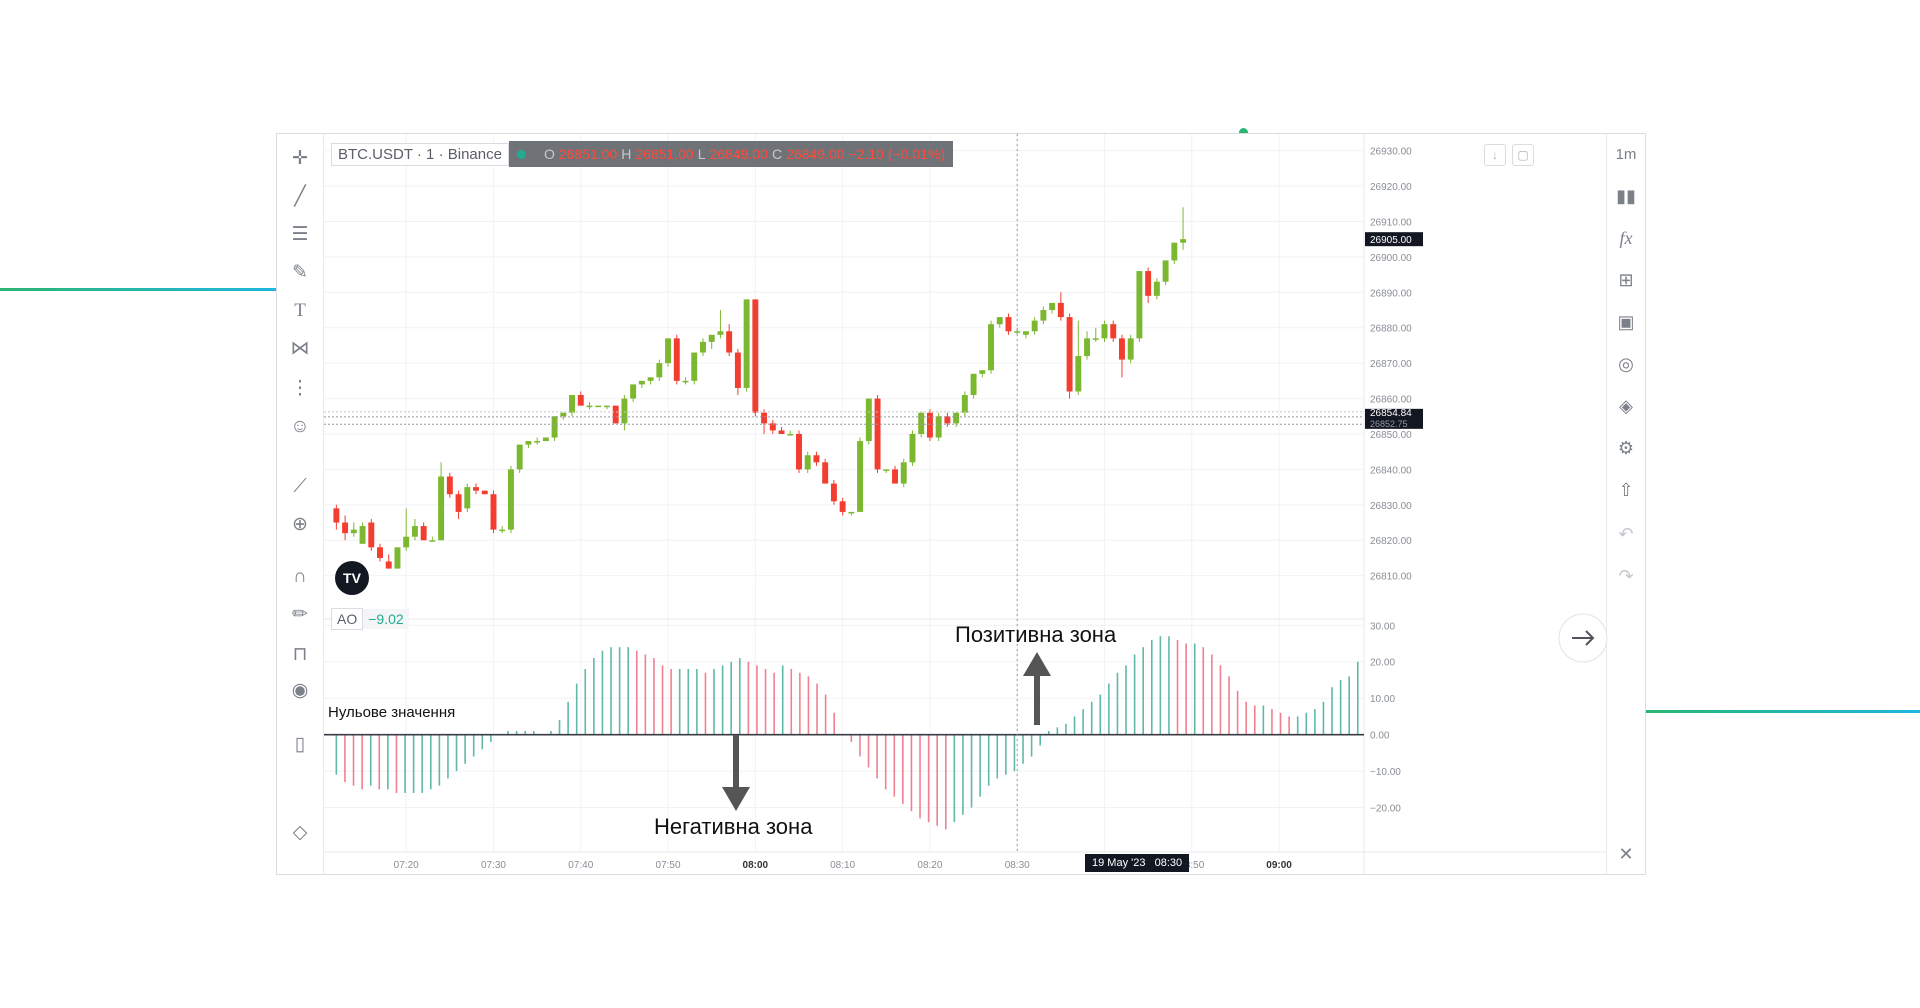 This screenshot has width=1920, height=1008. What do you see at coordinates (1626, 154) in the screenshot?
I see `interval-button: 1m` at bounding box center [1626, 154].